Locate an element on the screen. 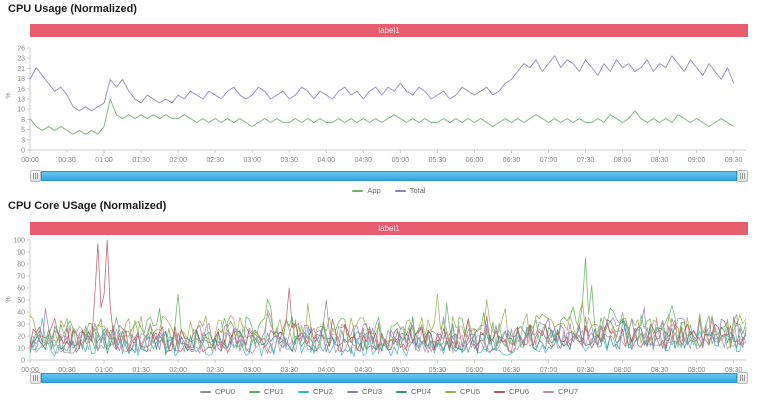 This screenshot has height=400, width=778. y-tick-label: 5 is located at coordinates (23, 130).